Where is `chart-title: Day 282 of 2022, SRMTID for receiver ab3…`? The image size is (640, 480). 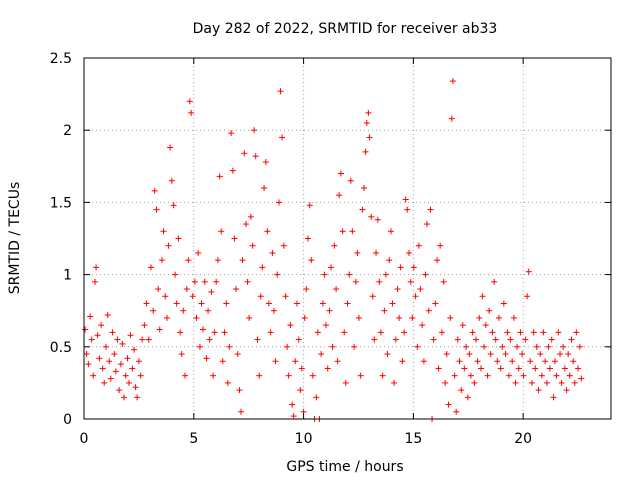
chart-title: Day 282 of 2022, SRMTID for receiver ab3… is located at coordinates (345, 29).